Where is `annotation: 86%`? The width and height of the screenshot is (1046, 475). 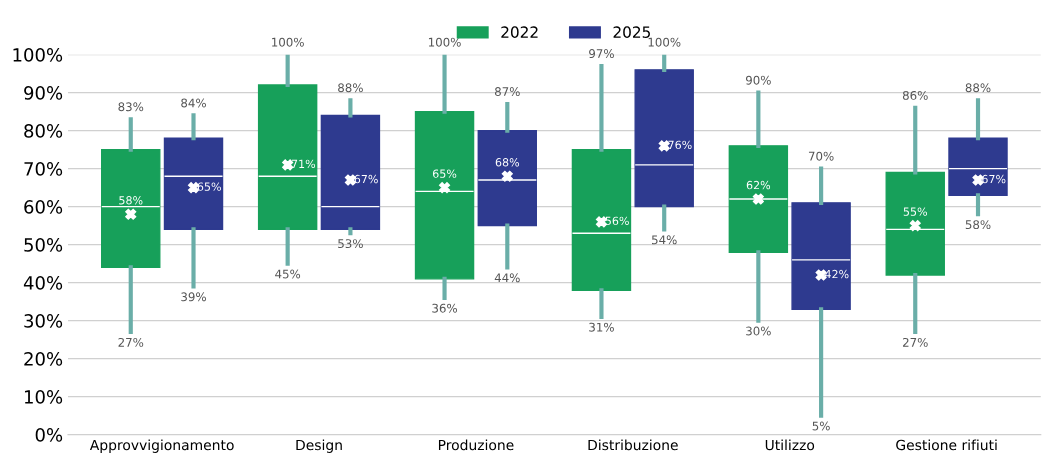 annotation: 86% is located at coordinates (915, 95).